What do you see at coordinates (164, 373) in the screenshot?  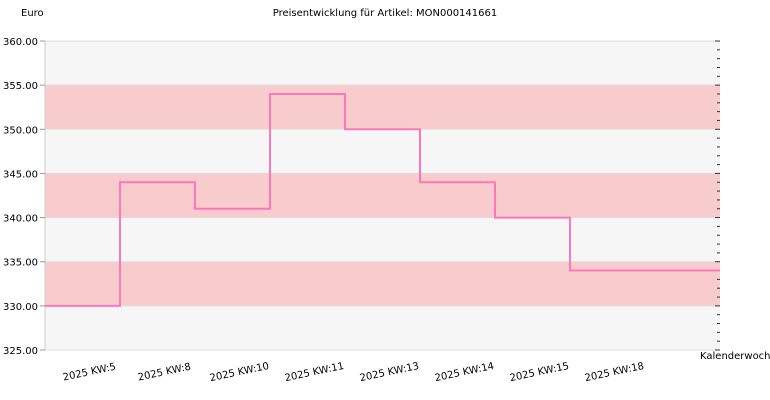 I see `x-tick-label: 2025 KW:8` at bounding box center [164, 373].